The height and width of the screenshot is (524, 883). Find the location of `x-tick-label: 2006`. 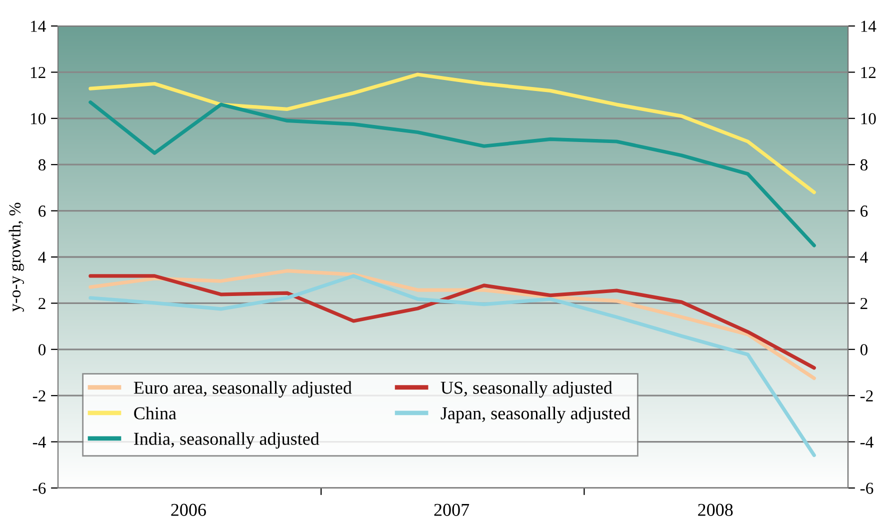

x-tick-label: 2006 is located at coordinates (188, 510).